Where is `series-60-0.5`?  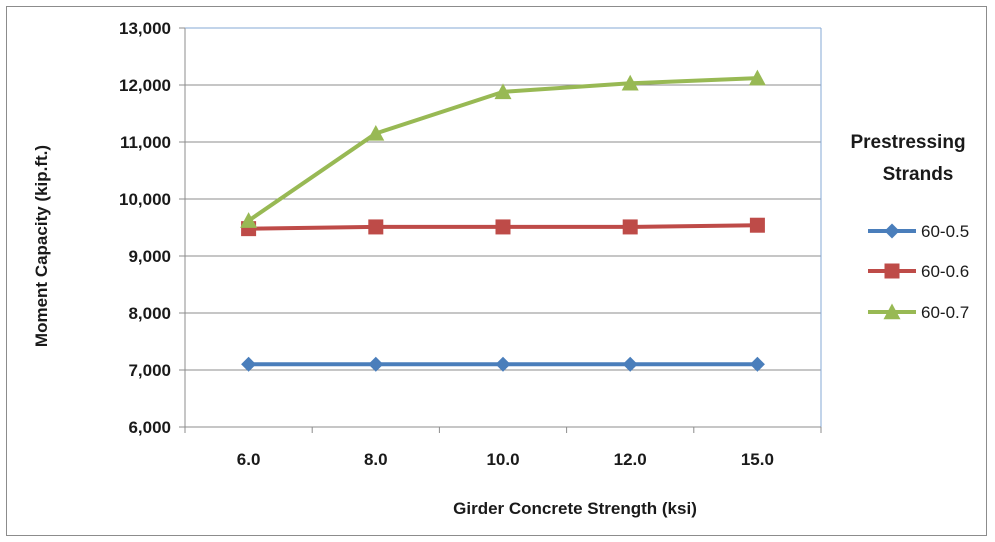
series-60-0.5 is located at coordinates (503, 364).